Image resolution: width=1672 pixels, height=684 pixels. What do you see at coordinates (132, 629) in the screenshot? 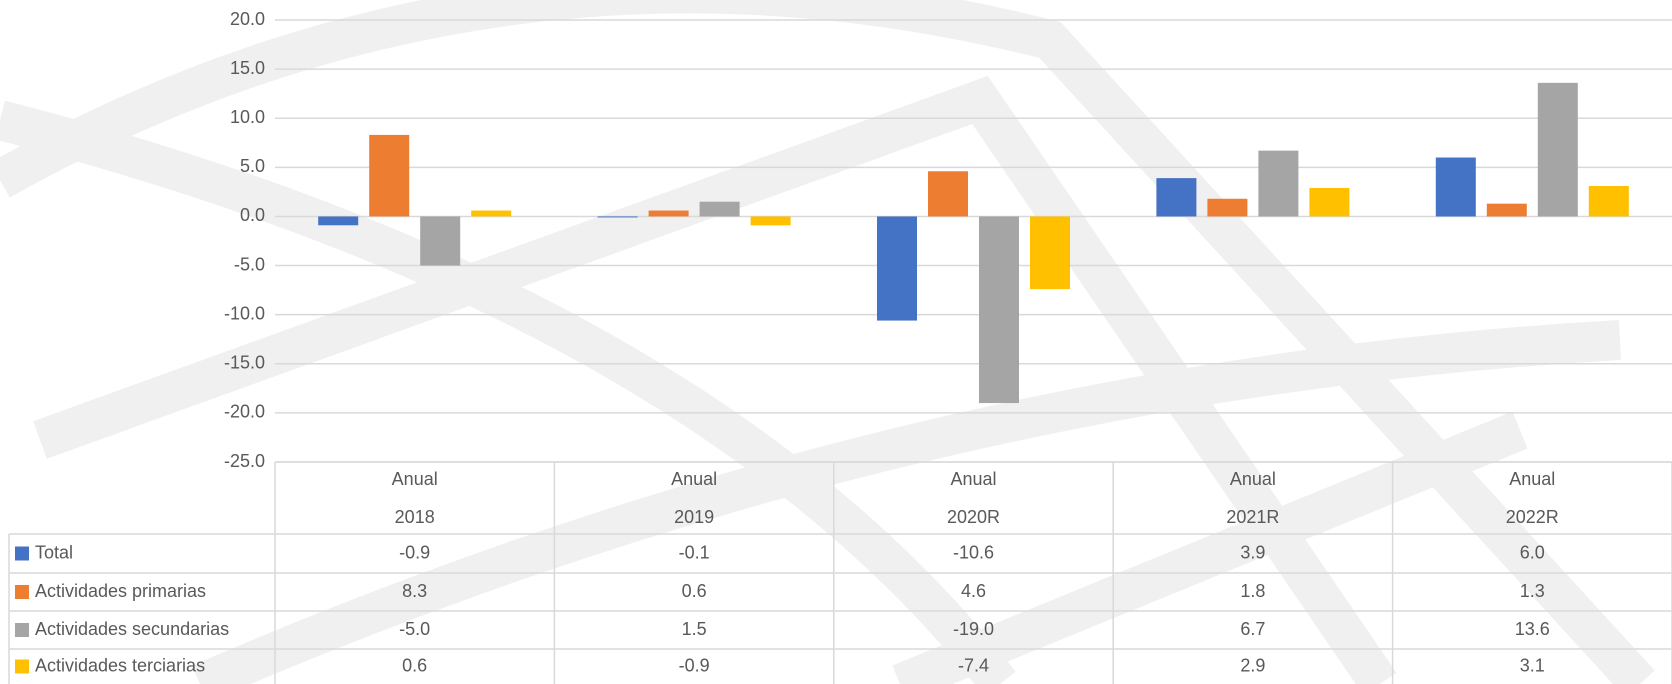
I see `legend-label: Actividades secundarias` at bounding box center [132, 629].